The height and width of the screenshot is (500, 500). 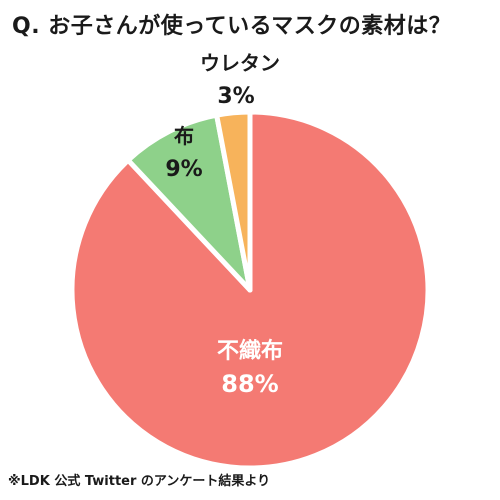 I want to click on slice-label-2: ウレタン, so click(x=240, y=63).